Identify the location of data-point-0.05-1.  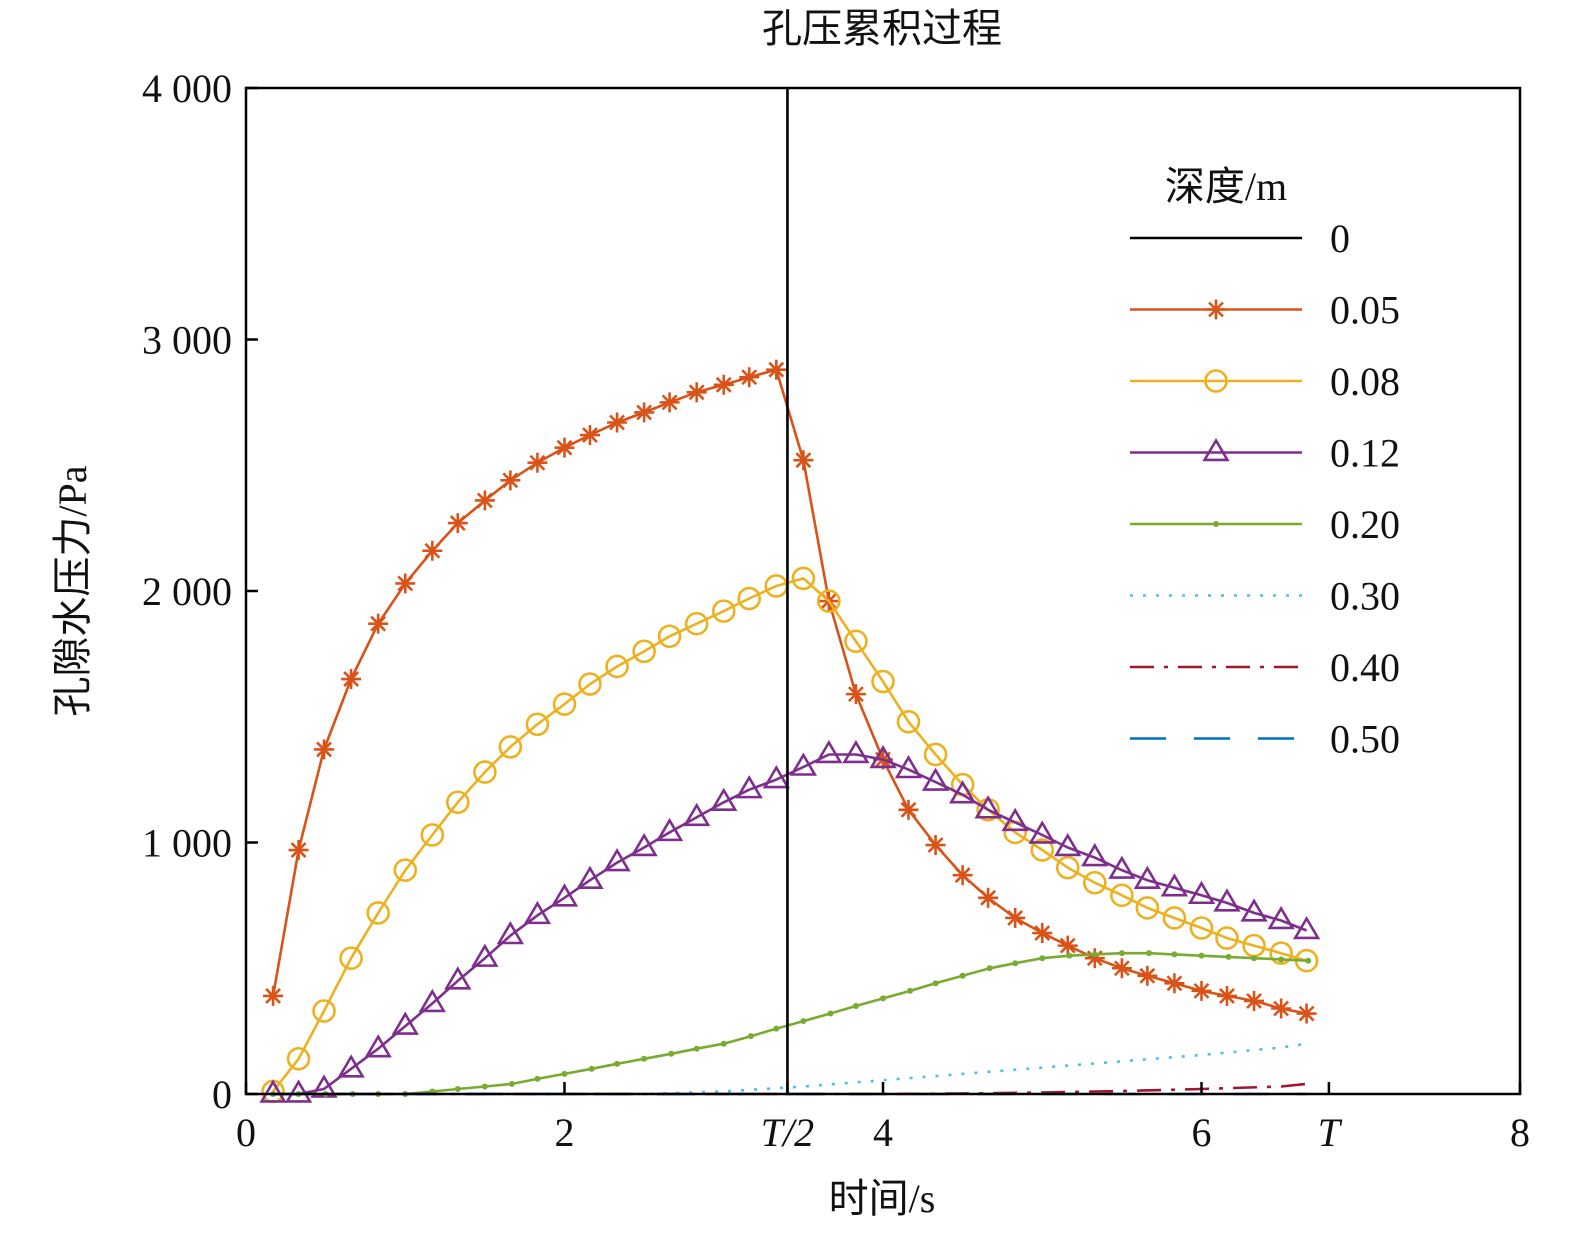
(298, 850).